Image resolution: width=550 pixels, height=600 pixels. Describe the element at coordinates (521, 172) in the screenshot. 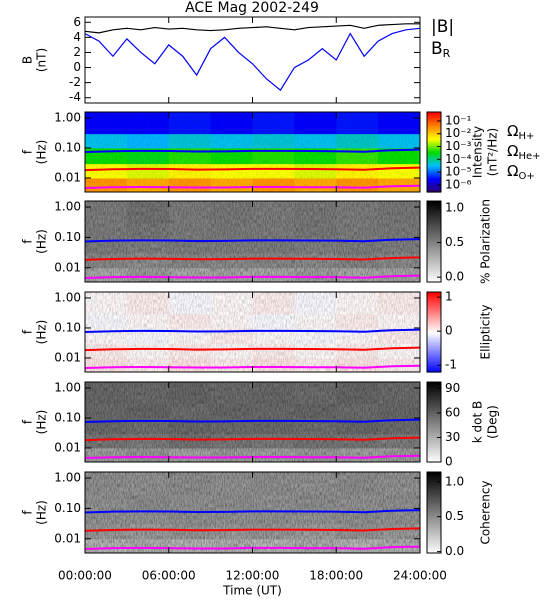

I see `legend-label: ΩO+` at that location.